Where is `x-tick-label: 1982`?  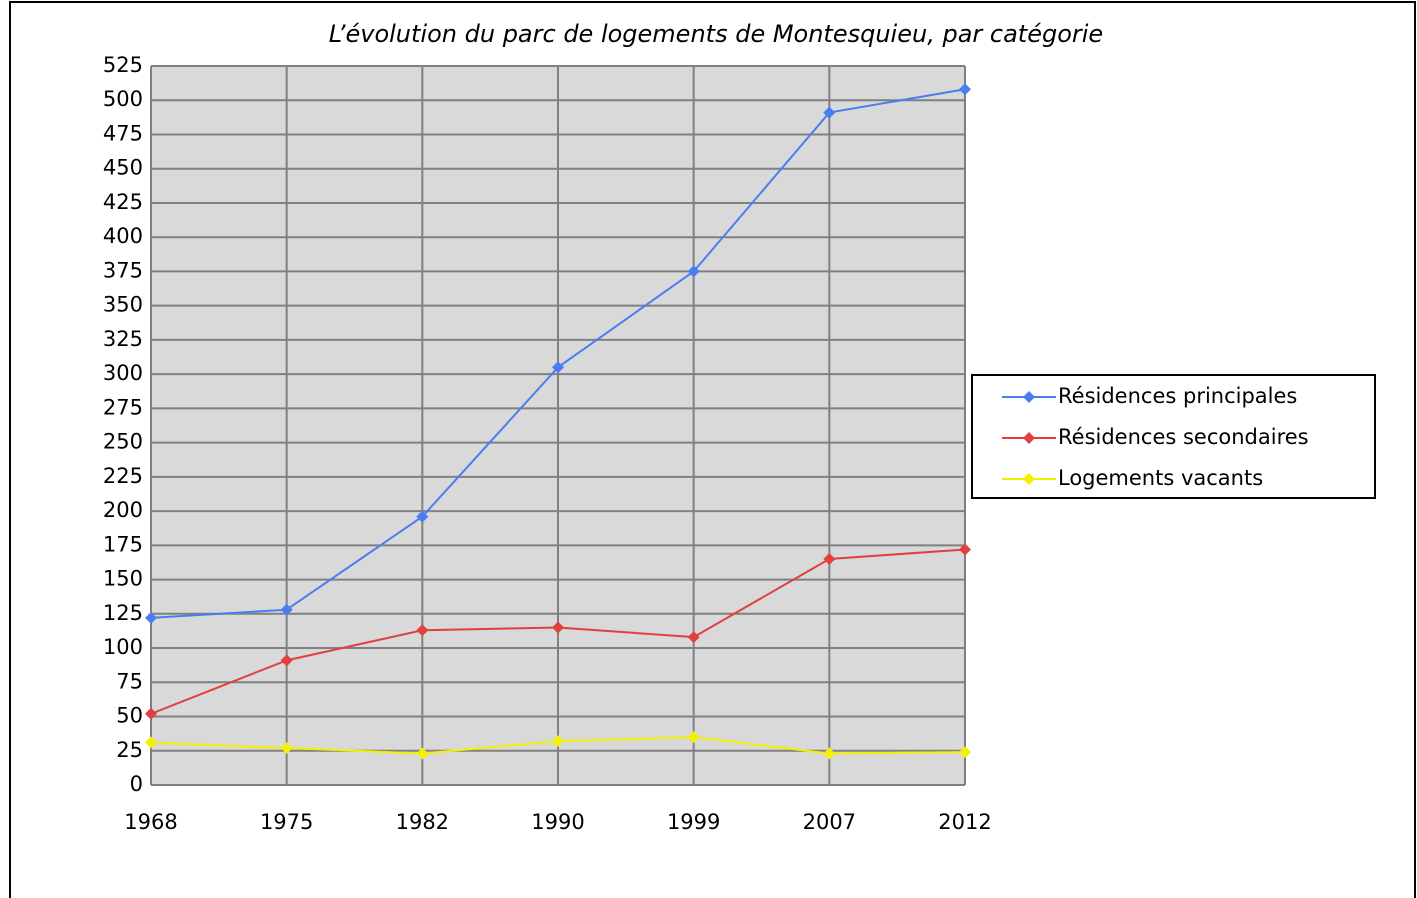
x-tick-label: 1982 is located at coordinates (422, 822).